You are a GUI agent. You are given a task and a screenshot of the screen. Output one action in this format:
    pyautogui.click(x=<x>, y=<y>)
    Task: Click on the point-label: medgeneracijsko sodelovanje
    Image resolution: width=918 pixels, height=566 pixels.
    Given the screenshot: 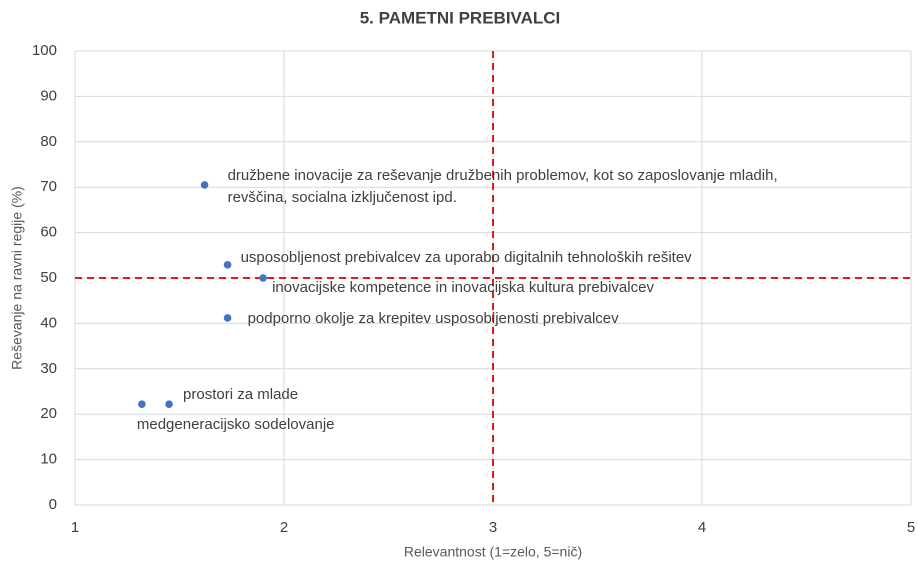 What is the action you would take?
    pyautogui.click(x=236, y=424)
    